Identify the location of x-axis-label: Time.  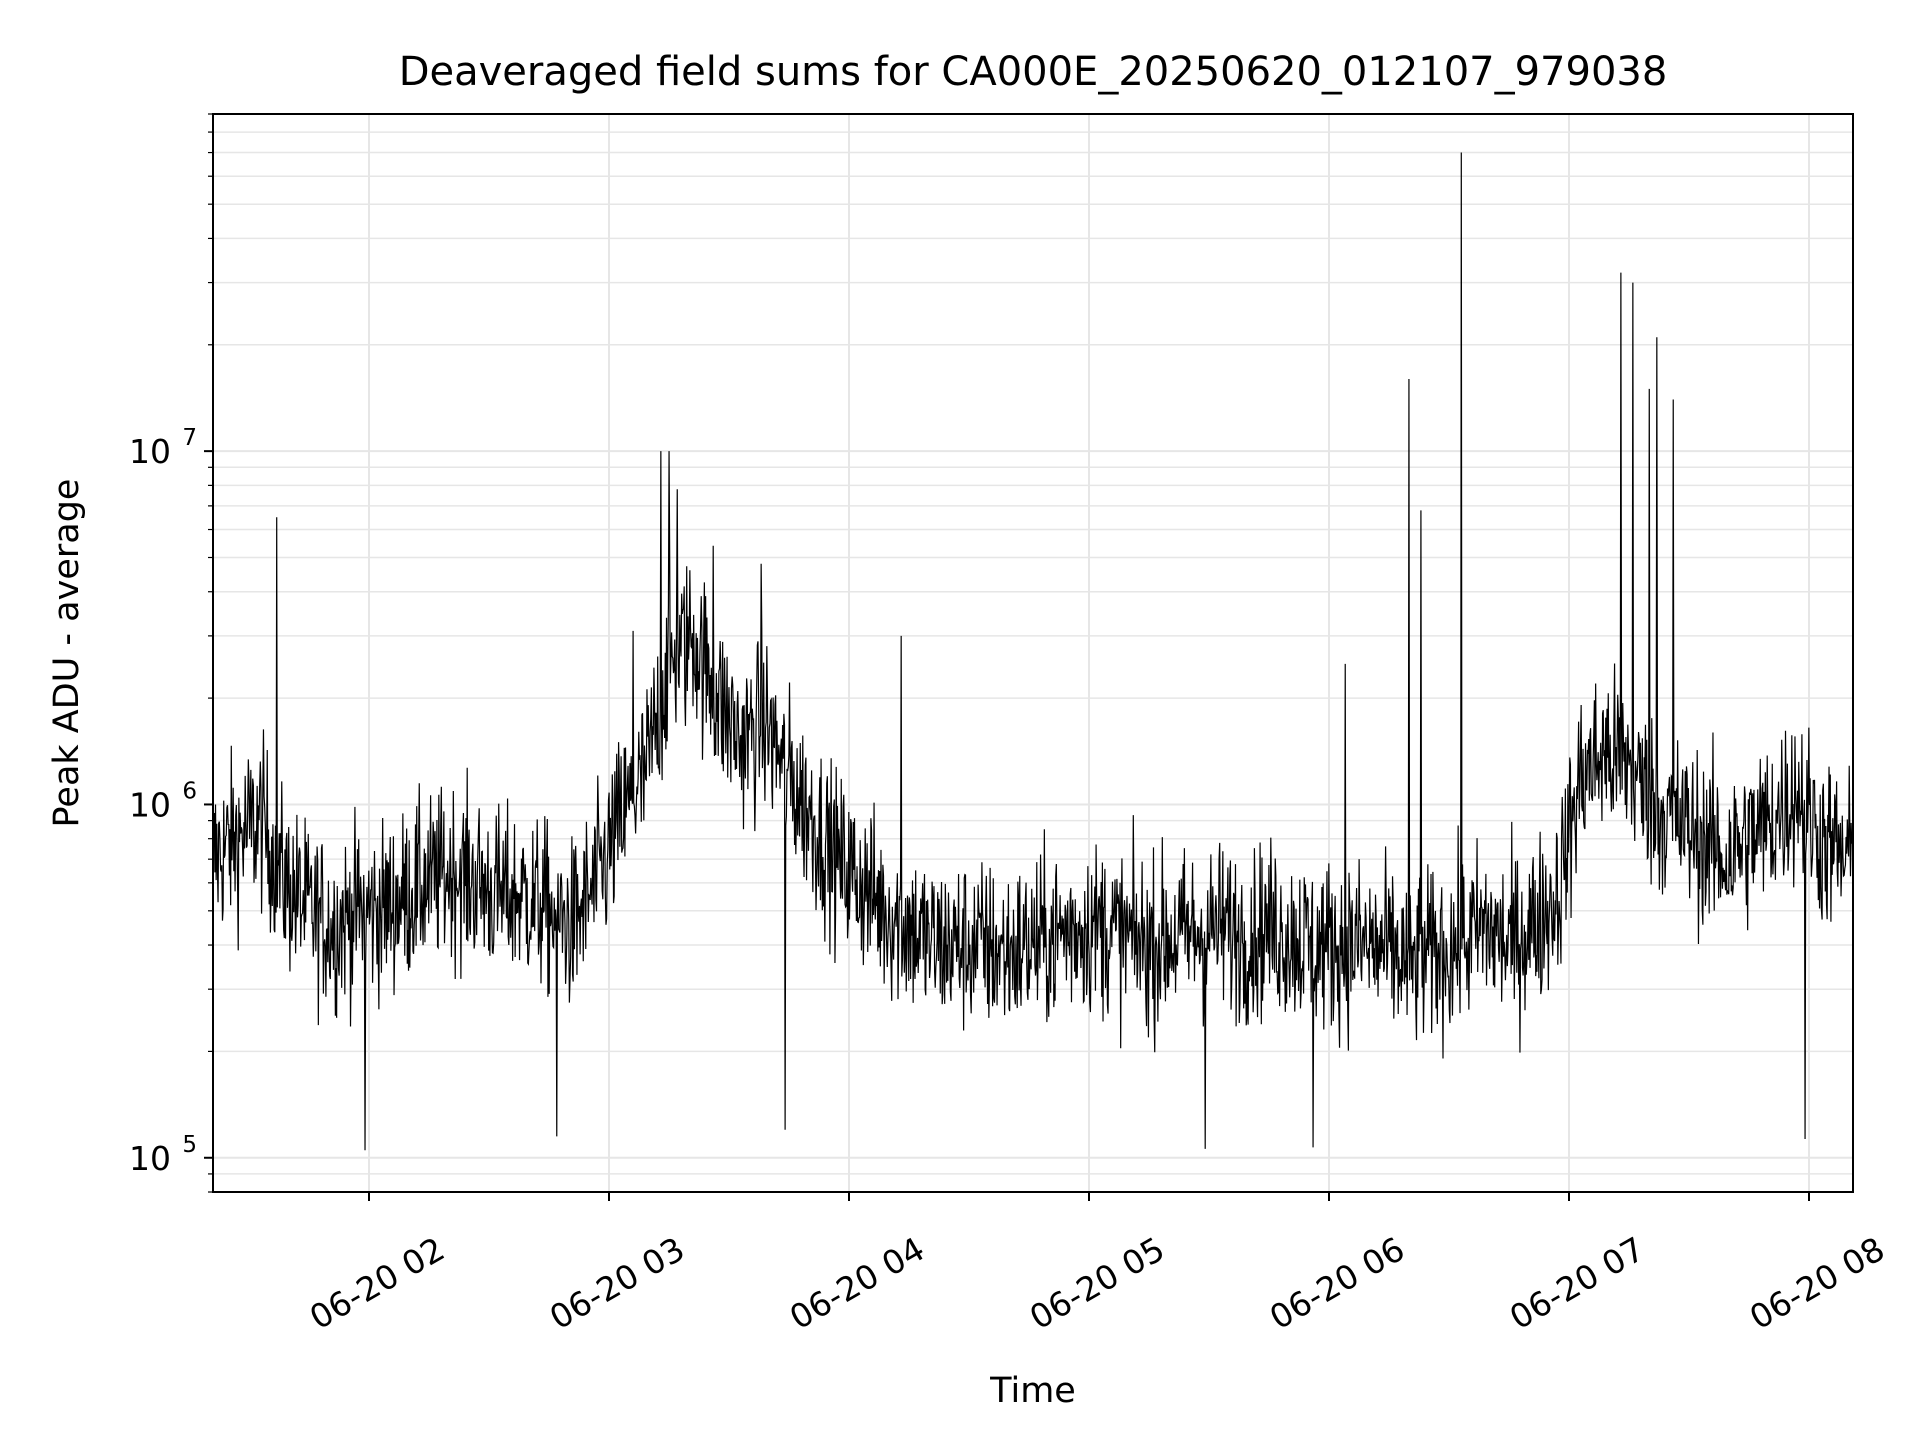
(1032, 1391).